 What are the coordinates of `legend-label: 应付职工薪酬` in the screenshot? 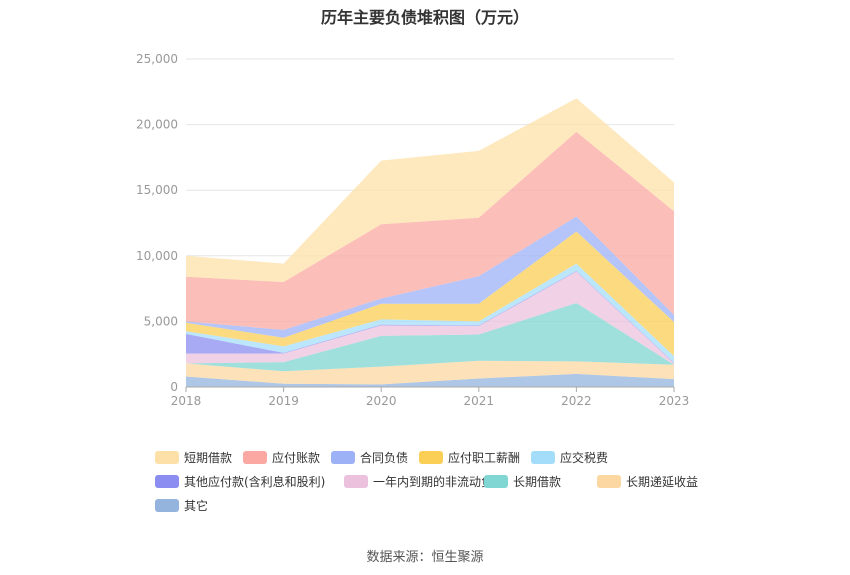 It's located at (484, 457).